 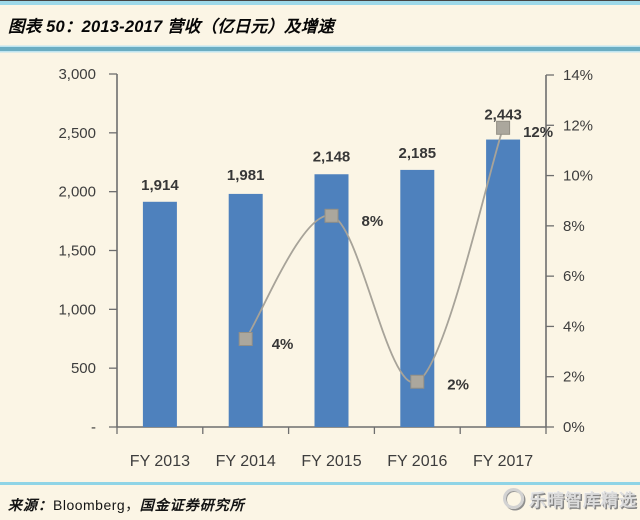 I want to click on source-institution: 国金证券研究所, so click(x=192, y=506).